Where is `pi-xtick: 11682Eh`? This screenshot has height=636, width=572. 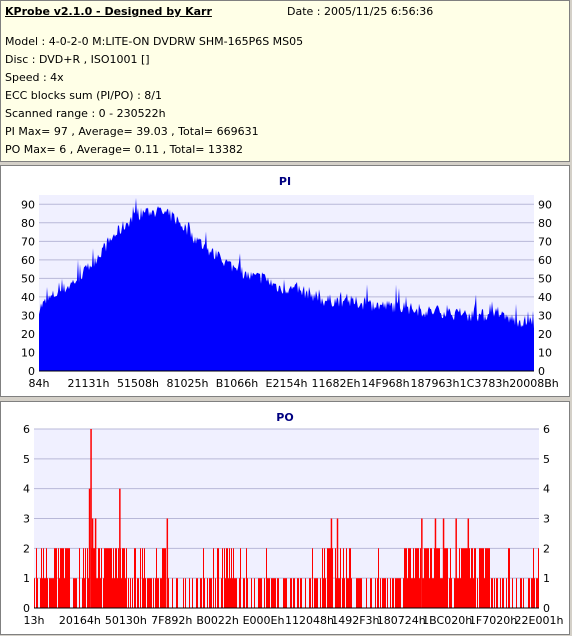 pi-xtick: 11682Eh is located at coordinates (336, 383).